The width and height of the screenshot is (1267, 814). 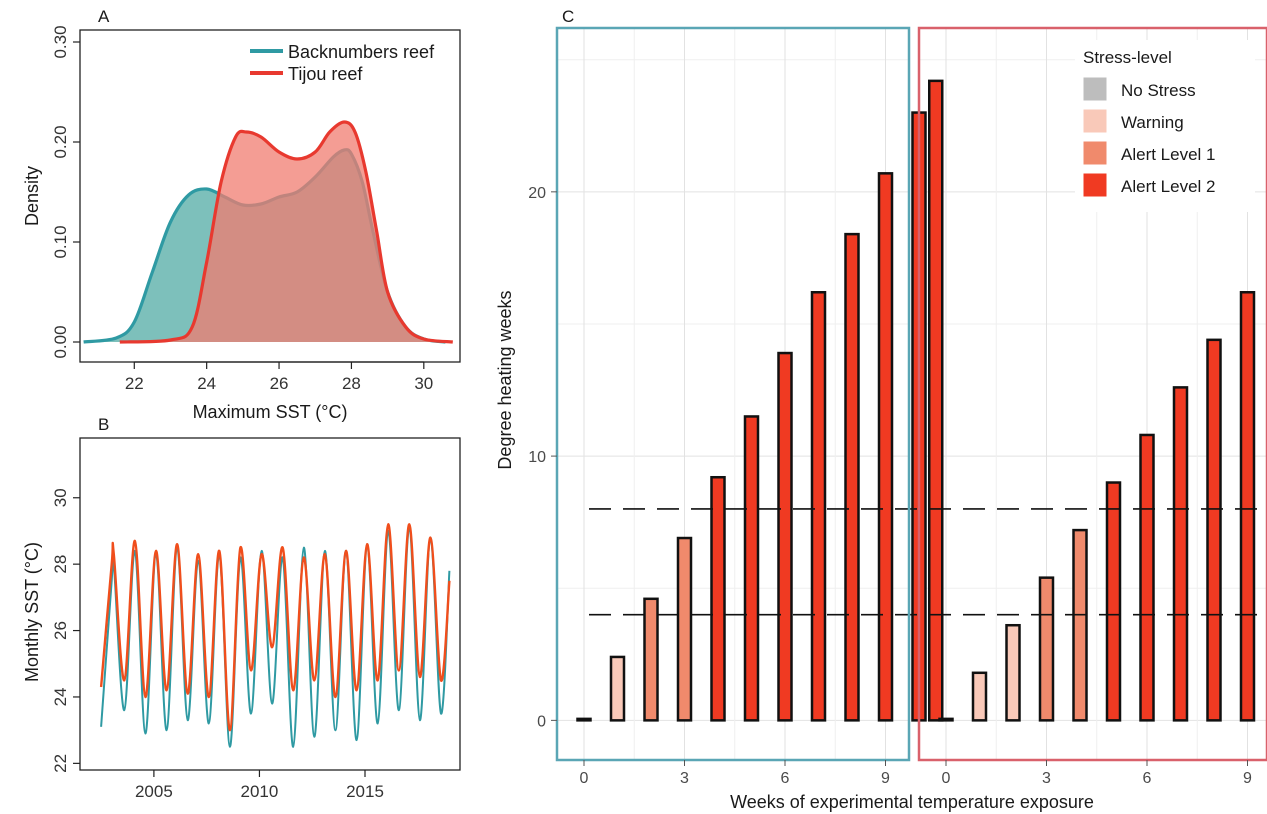 I want to click on y-tick-label: 26, so click(x=60, y=630).